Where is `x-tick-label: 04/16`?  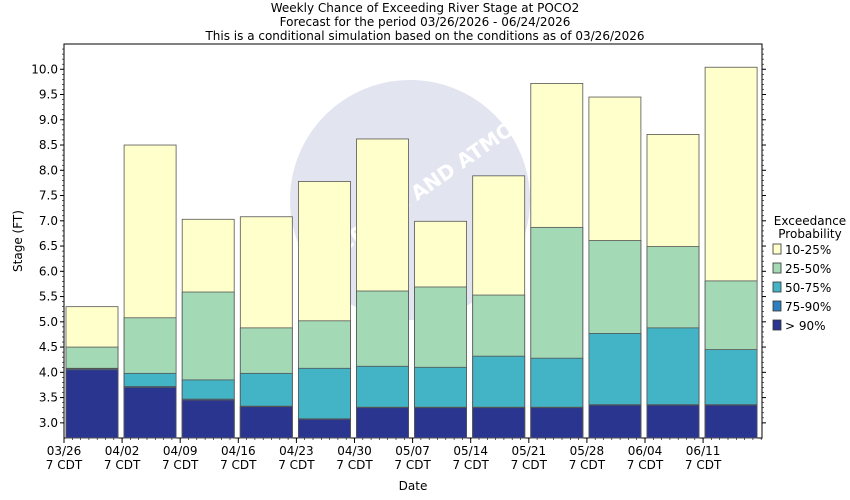 x-tick-label: 04/16 is located at coordinates (238, 451).